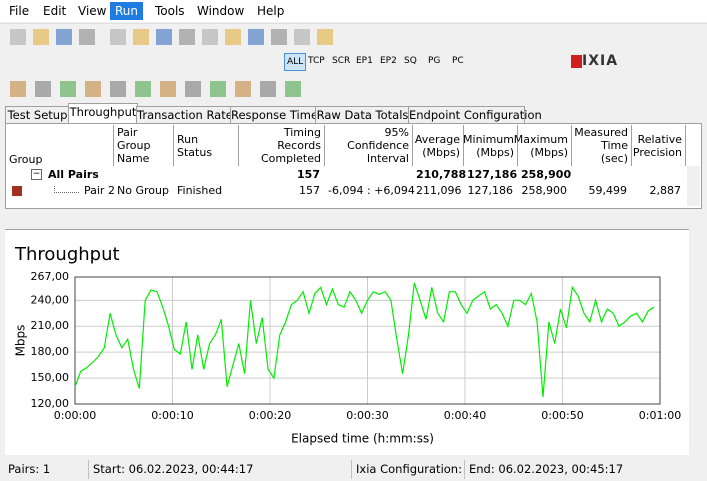 The image size is (707, 481). Describe the element at coordinates (295, 62) in the screenshot. I see `toolbar-button: ALL` at that location.